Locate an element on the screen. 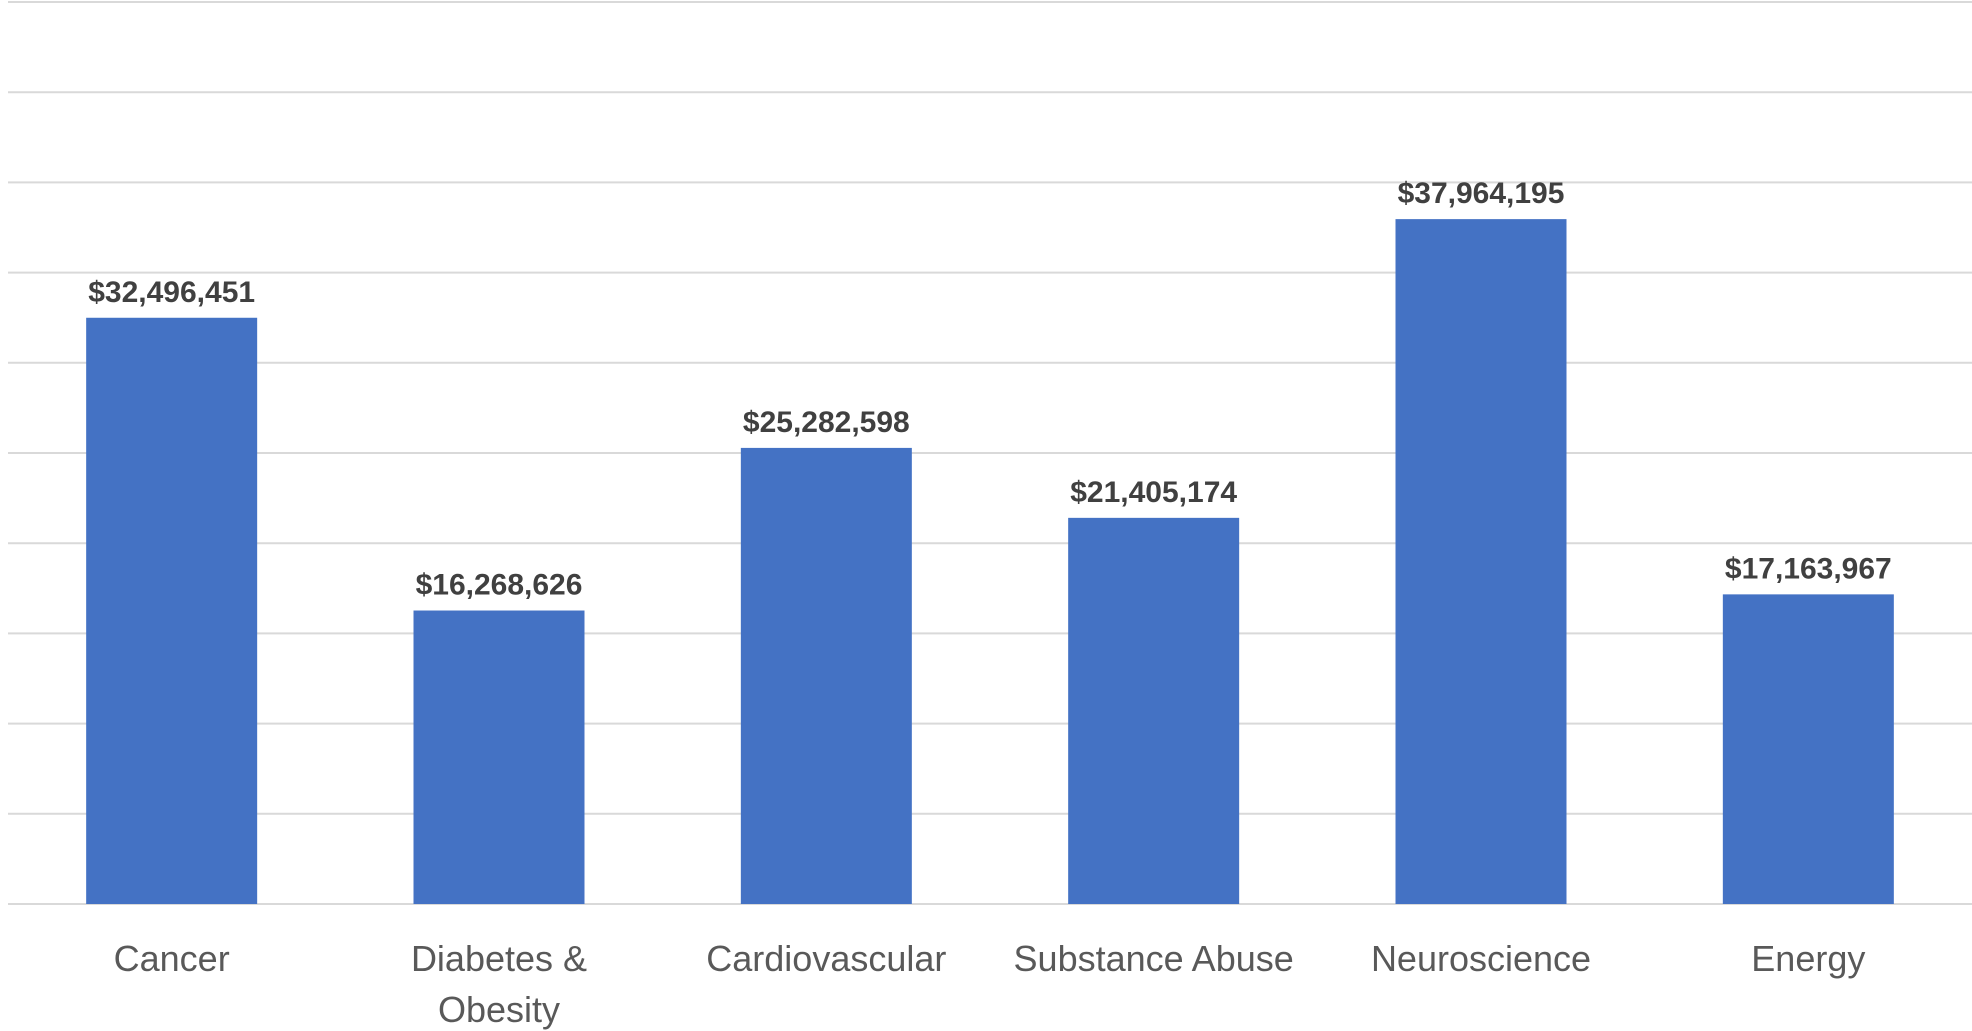 The image size is (1972, 1031). category-tick-label: Cancer is located at coordinates (172, 958).